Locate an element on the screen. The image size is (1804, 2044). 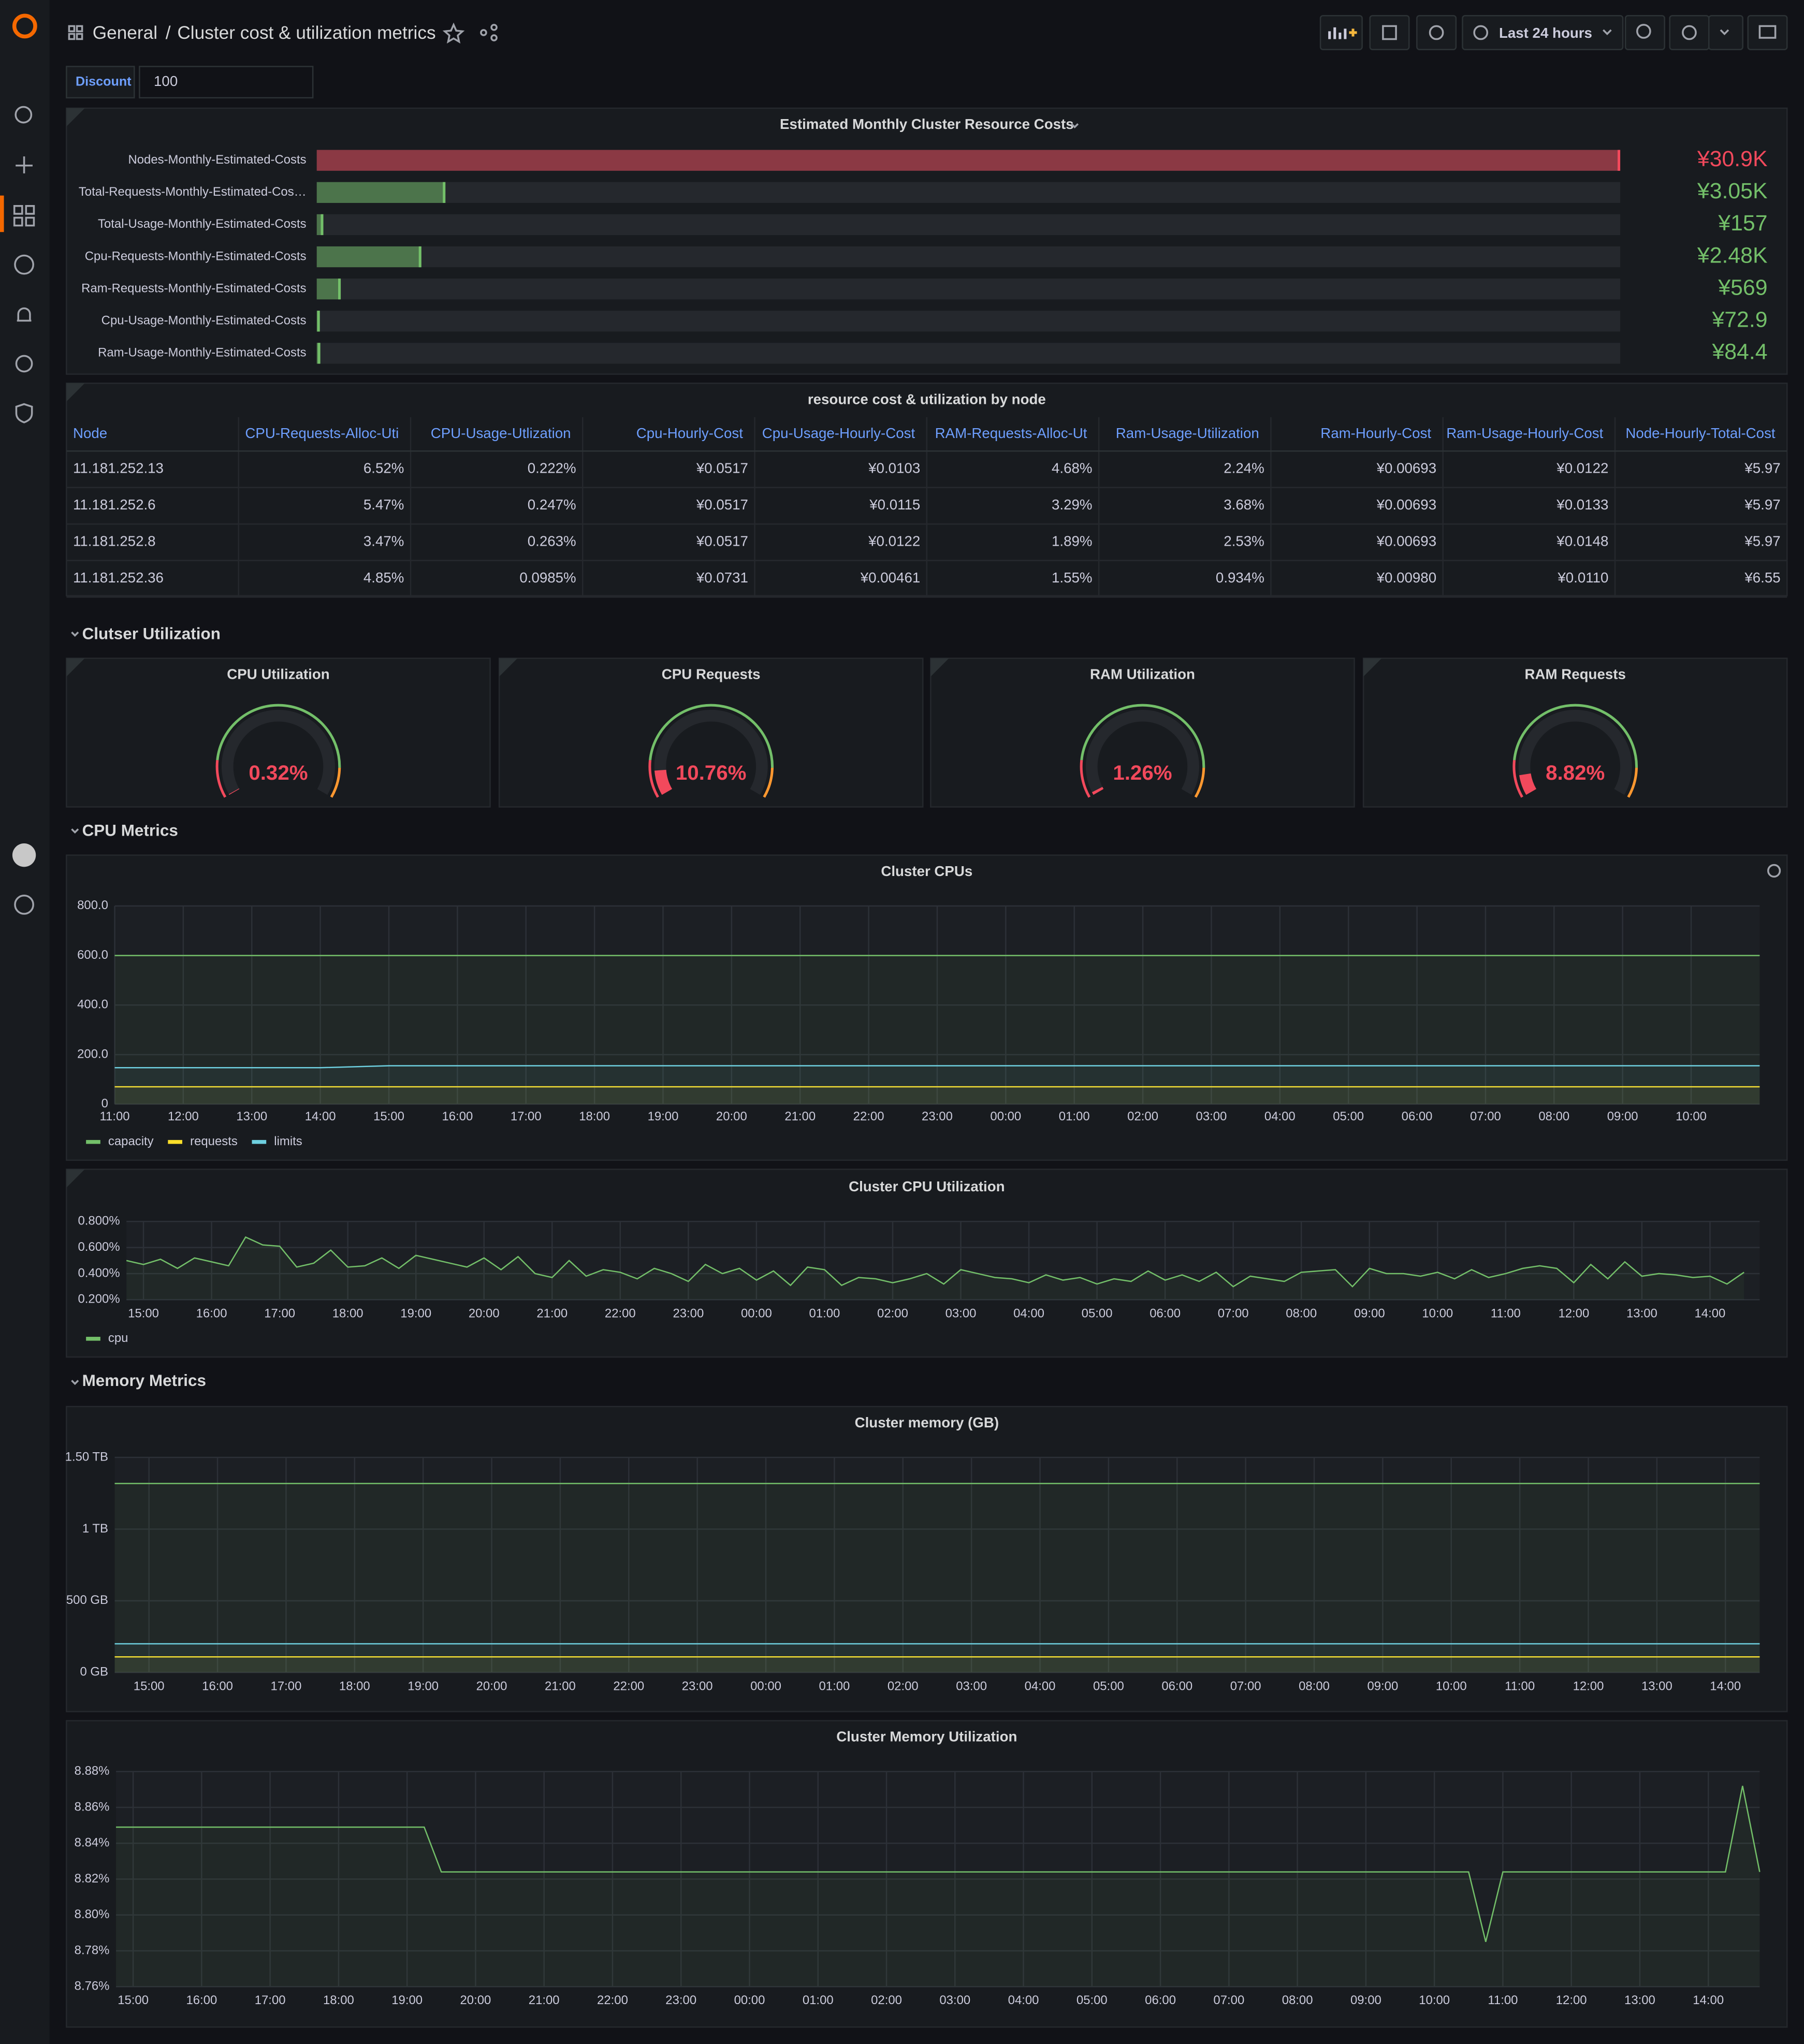
zoom-out-button is located at coordinates (1645, 32).